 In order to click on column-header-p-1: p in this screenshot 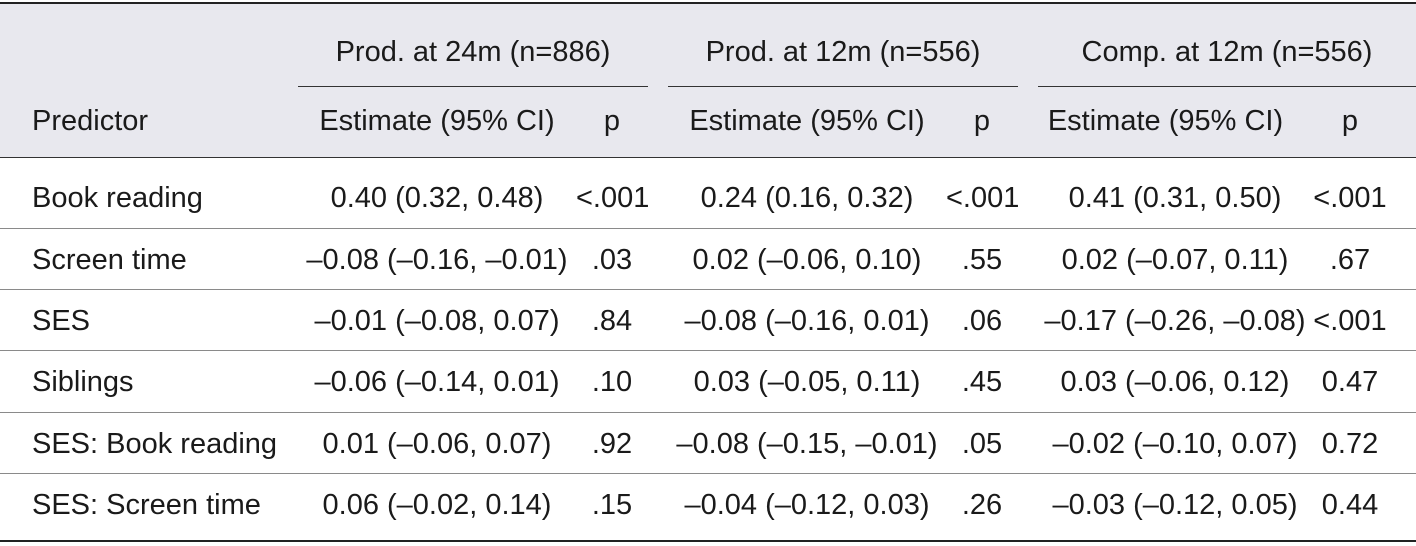, I will do `click(612, 121)`.